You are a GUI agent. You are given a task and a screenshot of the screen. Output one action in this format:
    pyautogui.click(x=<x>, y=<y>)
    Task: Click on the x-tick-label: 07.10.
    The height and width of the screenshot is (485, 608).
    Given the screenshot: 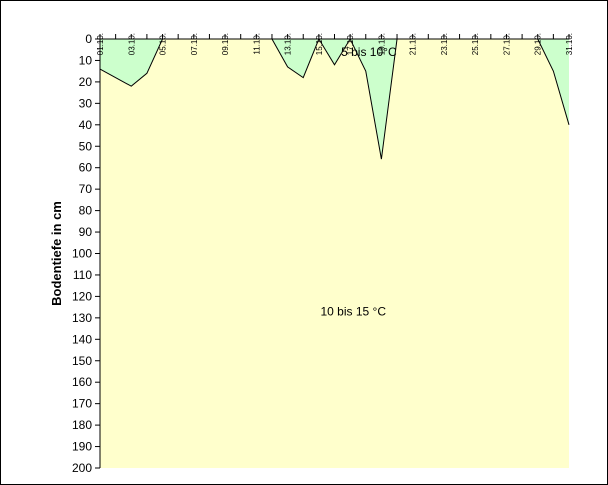 What is the action you would take?
    pyautogui.click(x=194, y=44)
    